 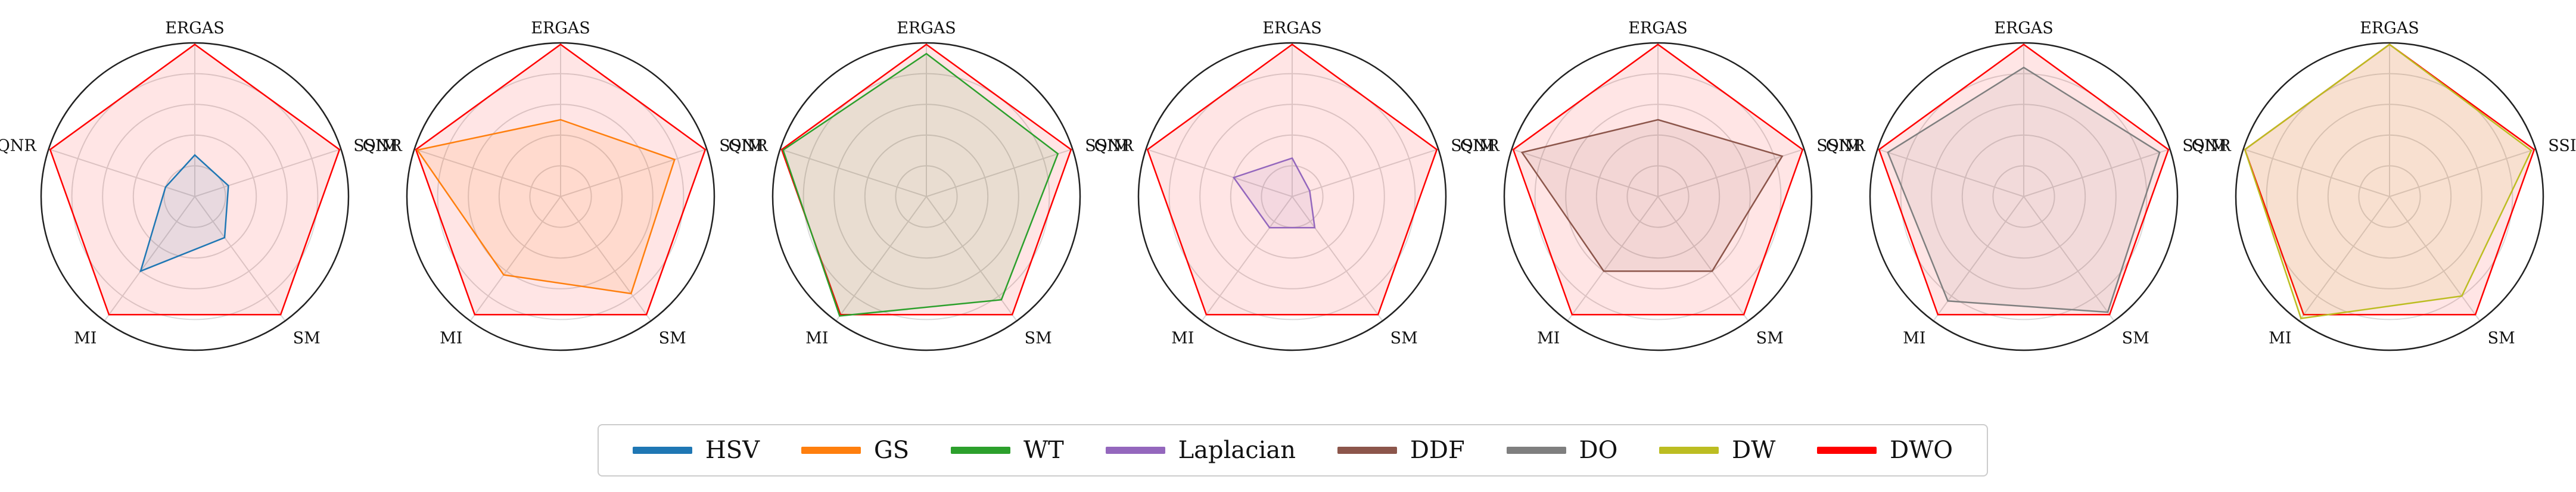 I want to click on legend-entry-dwo: DWO, so click(x=1885, y=450).